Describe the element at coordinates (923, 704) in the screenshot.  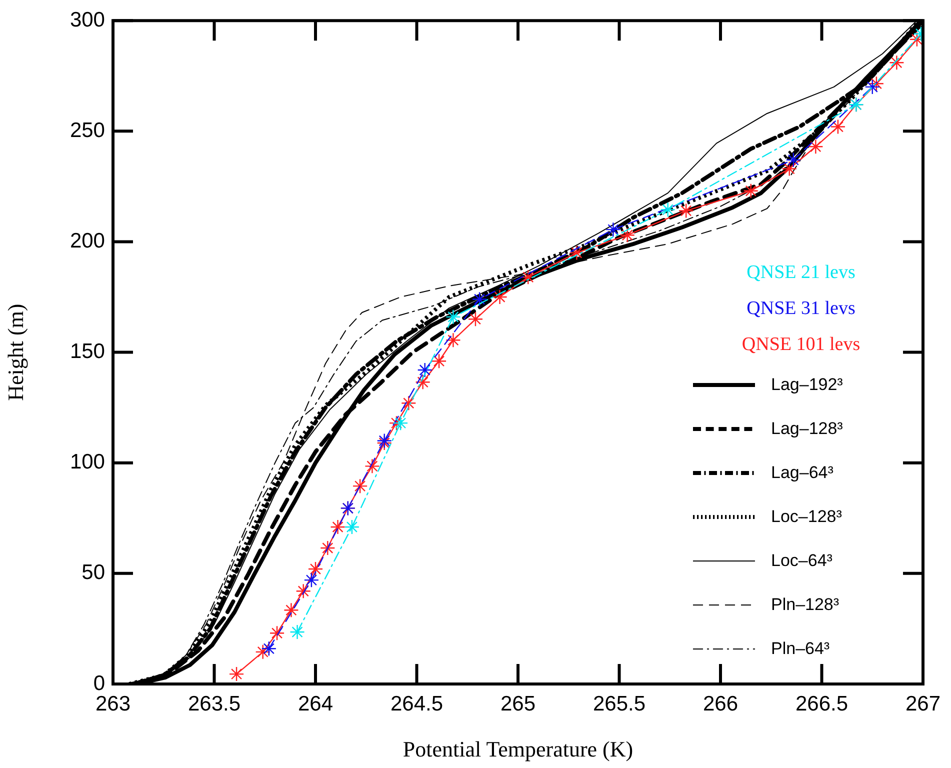
I see `x-tick-label: 267` at that location.